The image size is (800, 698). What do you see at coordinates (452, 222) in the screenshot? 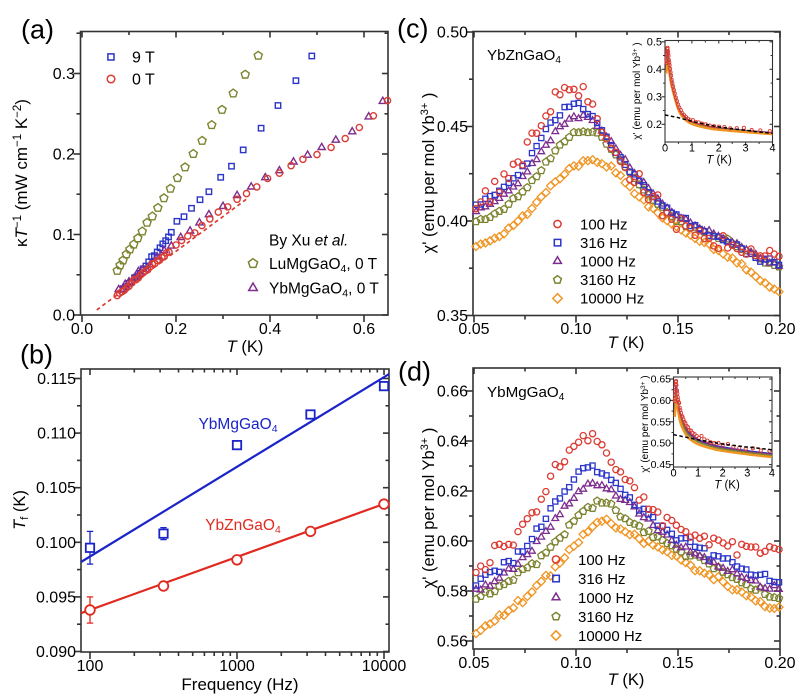
I see `svg-text: 0.40` at bounding box center [452, 222].